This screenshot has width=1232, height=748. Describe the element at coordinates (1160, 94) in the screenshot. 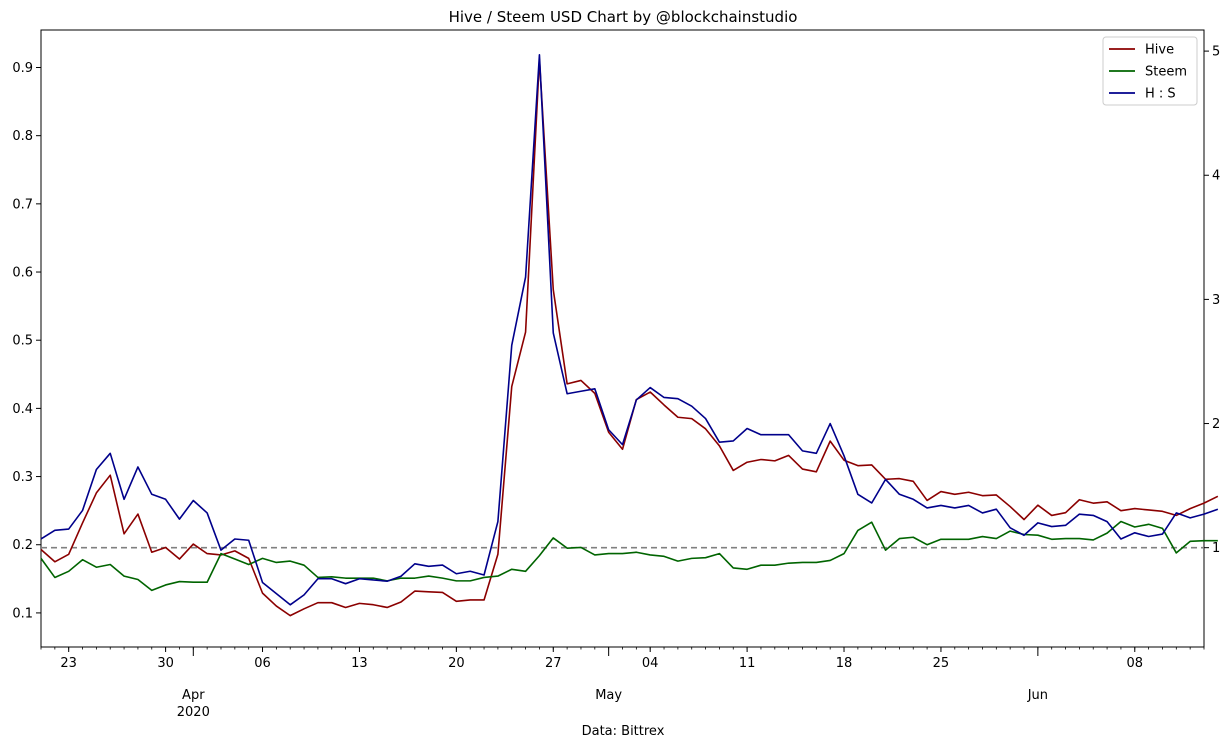

I see `legend-entry-label: H : S` at that location.